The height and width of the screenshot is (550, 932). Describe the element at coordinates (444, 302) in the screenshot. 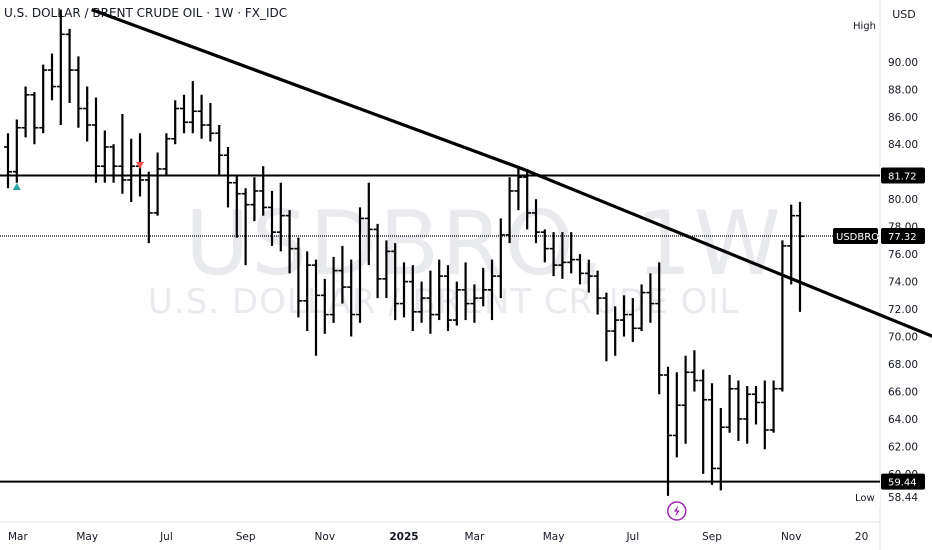

I see `watermark-description: U.S. DOLLAR / BRENT CRUDE OIL` at that location.